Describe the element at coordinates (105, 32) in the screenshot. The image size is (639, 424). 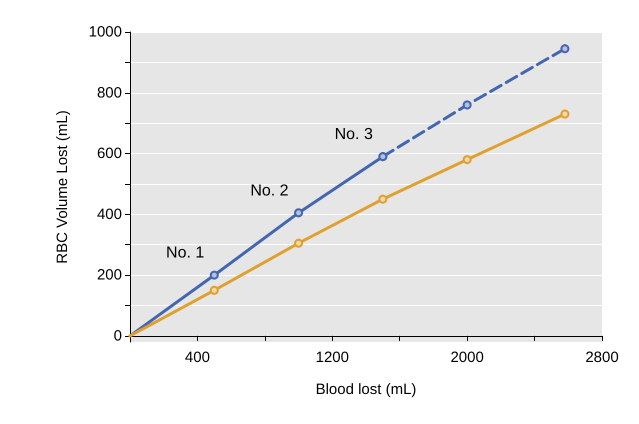
I see `y-tick-label: 1000` at that location.